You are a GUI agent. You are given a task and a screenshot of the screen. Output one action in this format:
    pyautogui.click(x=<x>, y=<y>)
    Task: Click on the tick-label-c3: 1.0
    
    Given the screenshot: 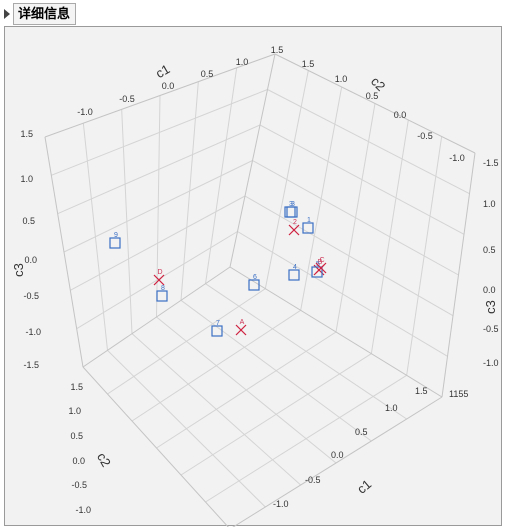 What is the action you would take?
    pyautogui.click(x=26, y=179)
    